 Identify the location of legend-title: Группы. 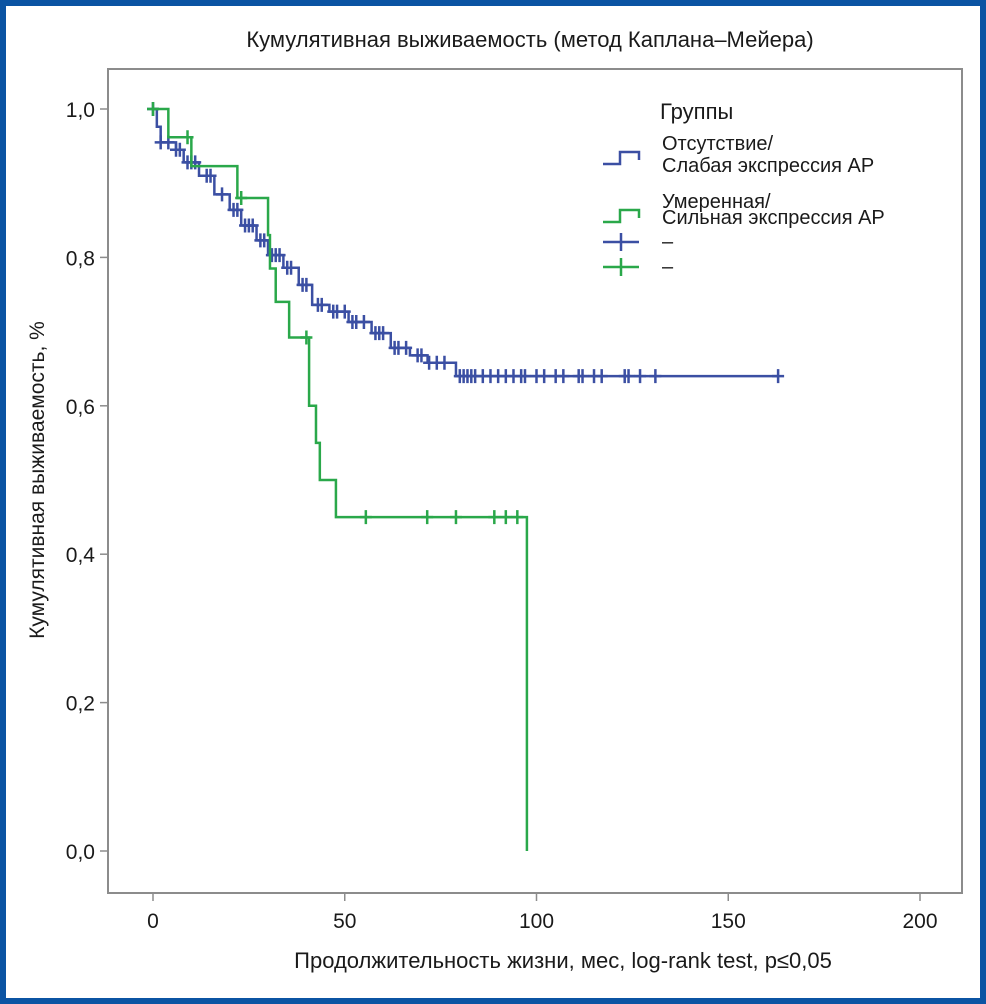
(696, 111).